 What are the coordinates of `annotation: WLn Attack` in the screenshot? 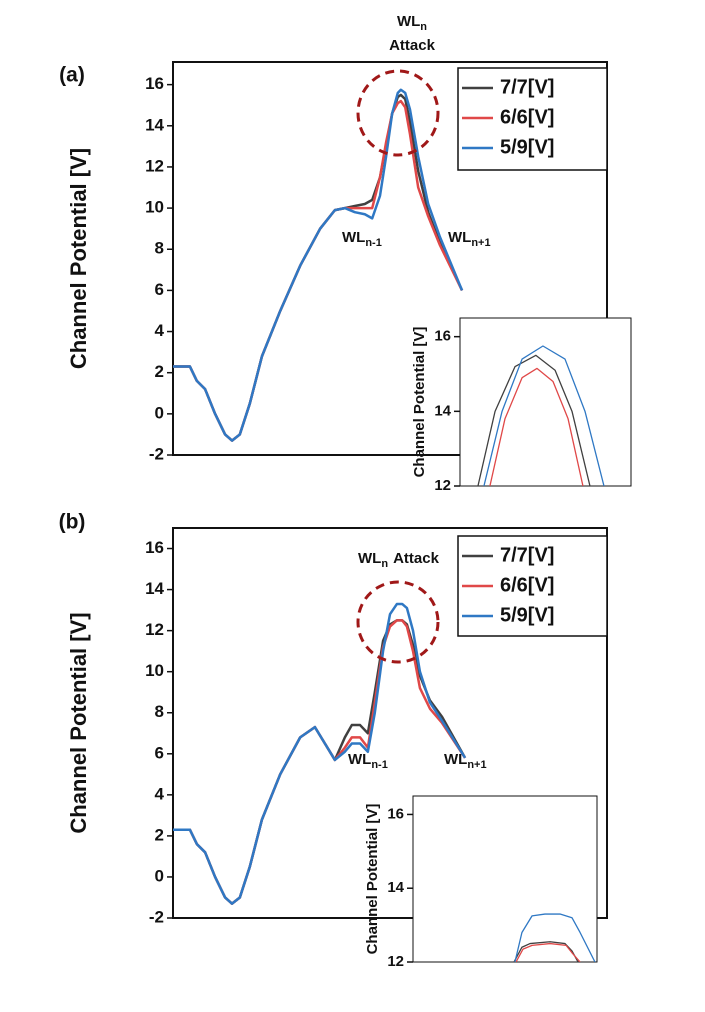 It's located at (399, 560).